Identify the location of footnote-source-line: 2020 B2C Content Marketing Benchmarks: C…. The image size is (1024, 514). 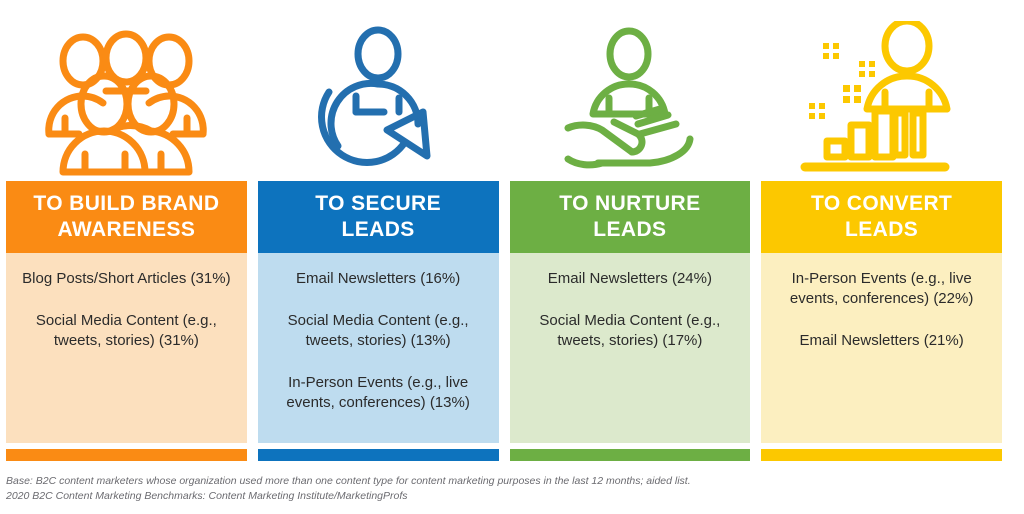
(207, 496).